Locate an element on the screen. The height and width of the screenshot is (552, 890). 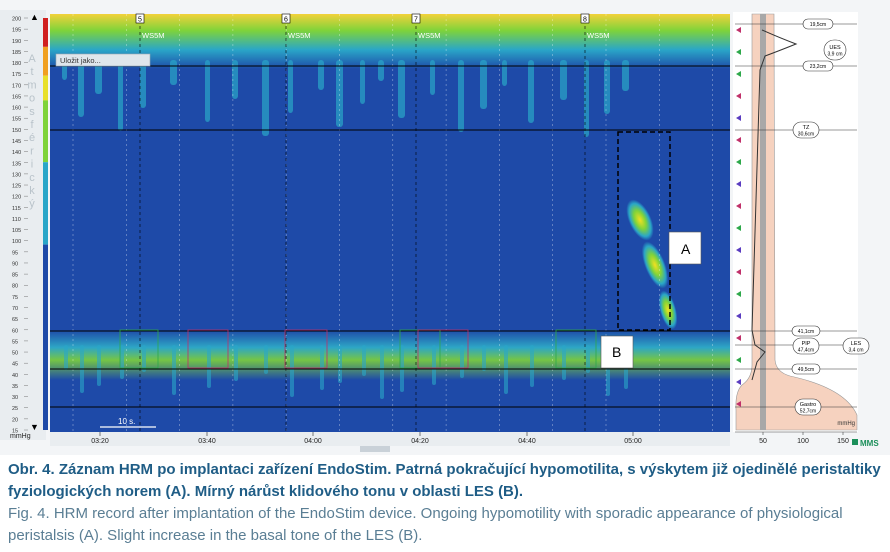
profile-label-value: 41,1cm is located at coordinates (806, 332).